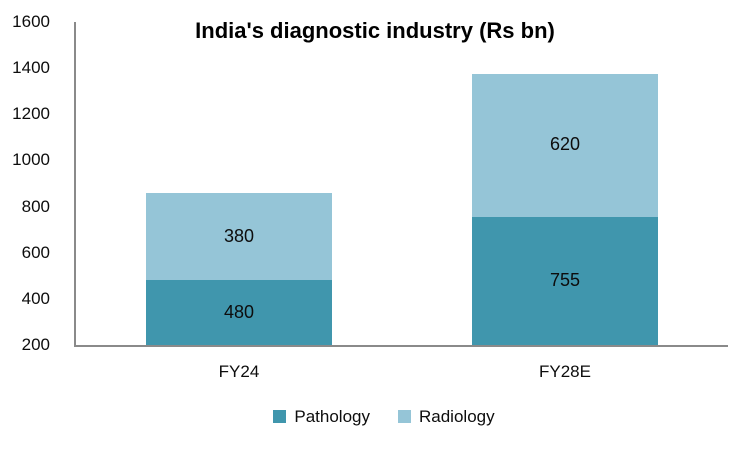  Describe the element at coordinates (239, 371) in the screenshot. I see `x-axis-label-fy24: FY24` at that location.